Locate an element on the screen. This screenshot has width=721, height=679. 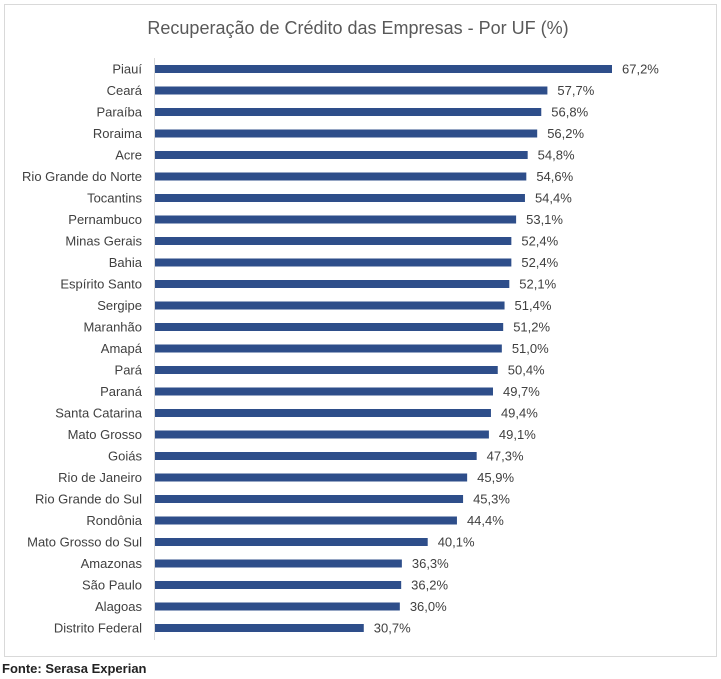
data-label: 40,1% is located at coordinates (456, 542).